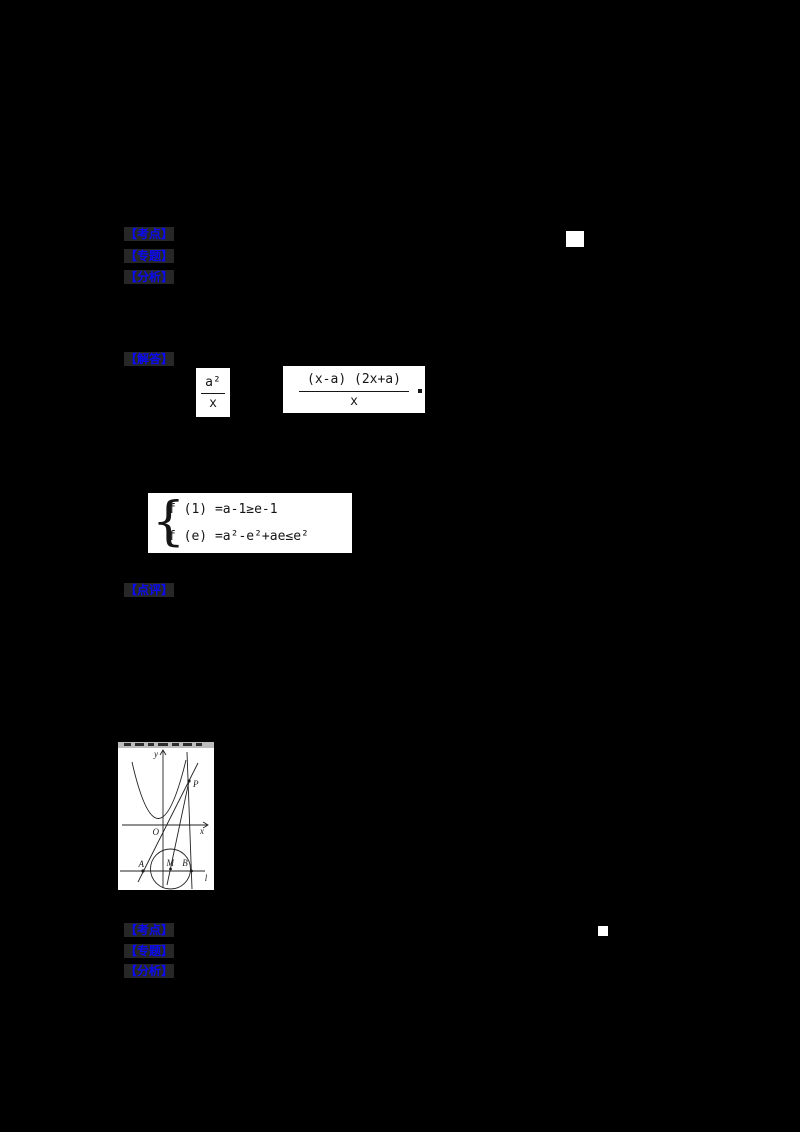  I want to click on label-fenxi-1: 【分析】, so click(149, 277).